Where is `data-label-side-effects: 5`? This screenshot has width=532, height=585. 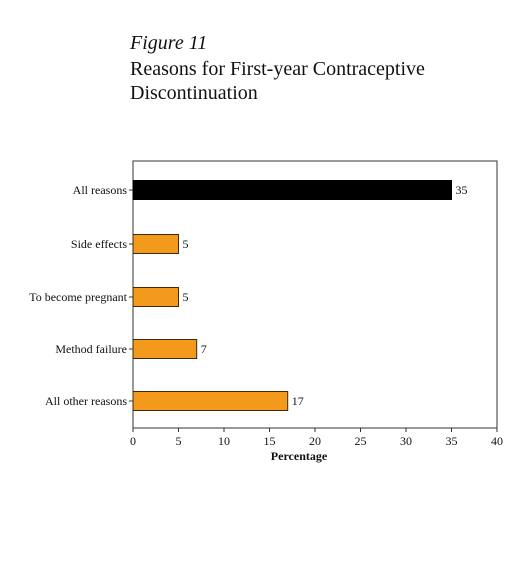
data-label-side-effects: 5 is located at coordinates (186, 244).